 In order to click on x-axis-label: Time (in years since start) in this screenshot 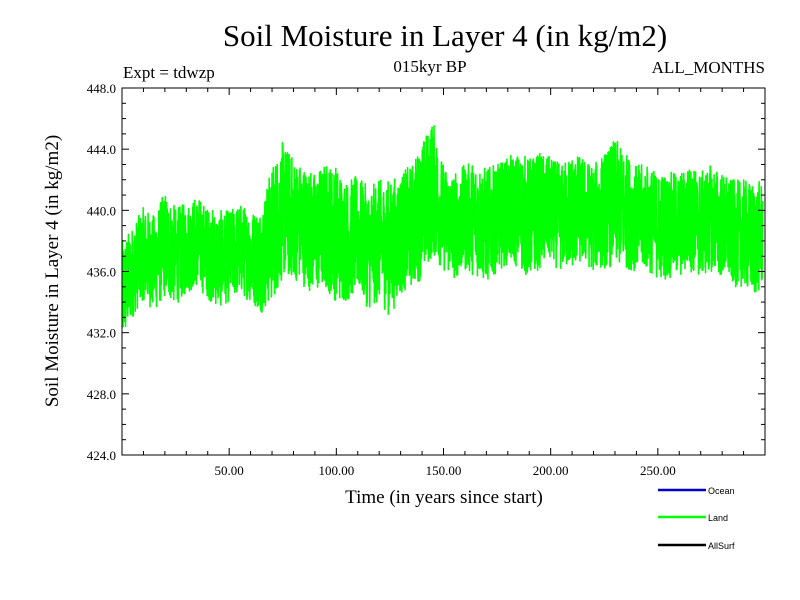, I will do `click(444, 497)`.